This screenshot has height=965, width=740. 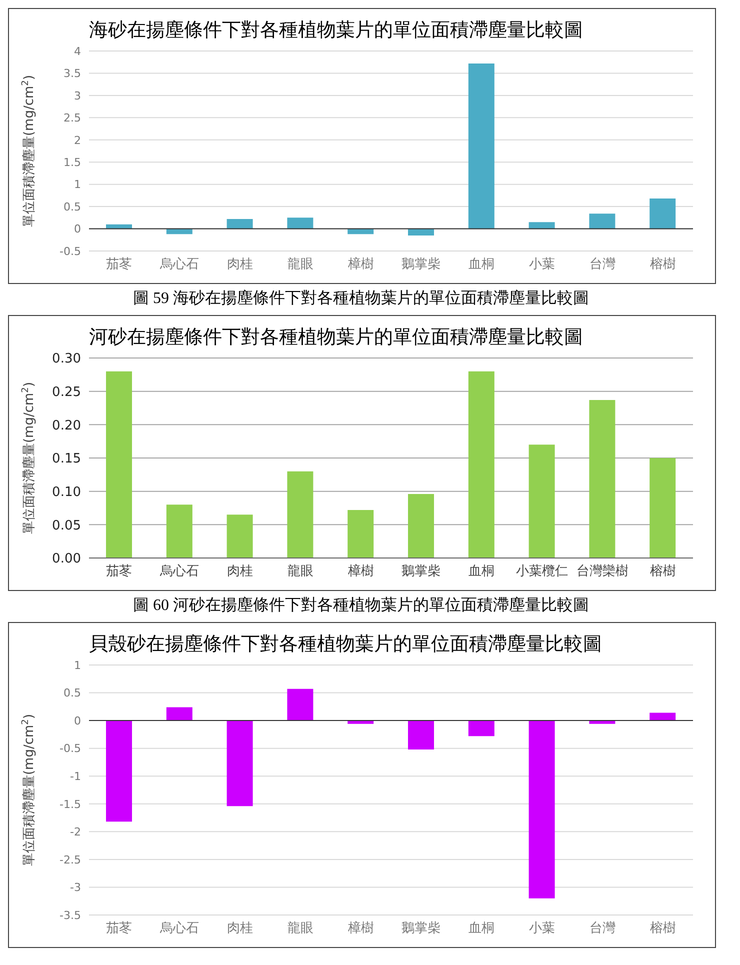 What do you see at coordinates (66, 359) in the screenshot?
I see `y-tick-label: 0.30` at bounding box center [66, 359].